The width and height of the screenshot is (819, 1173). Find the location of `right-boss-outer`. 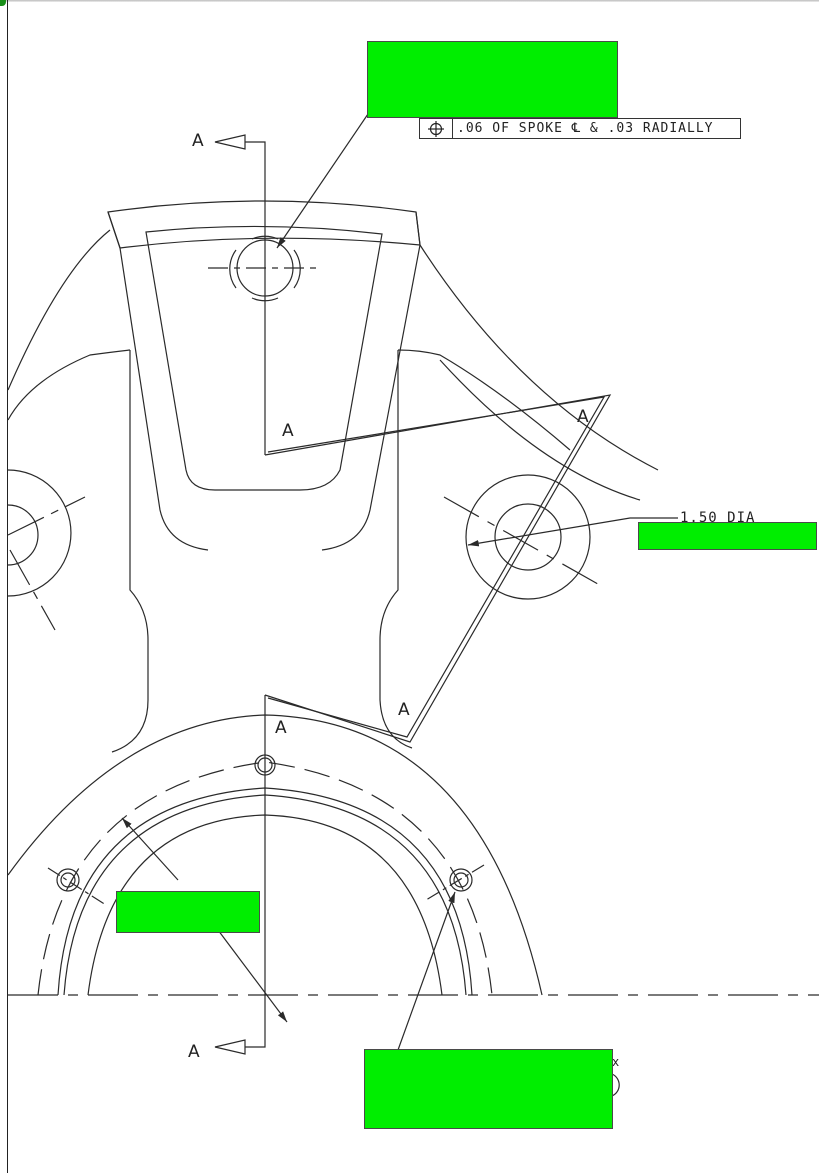

right-boss-outer is located at coordinates (528, 537).